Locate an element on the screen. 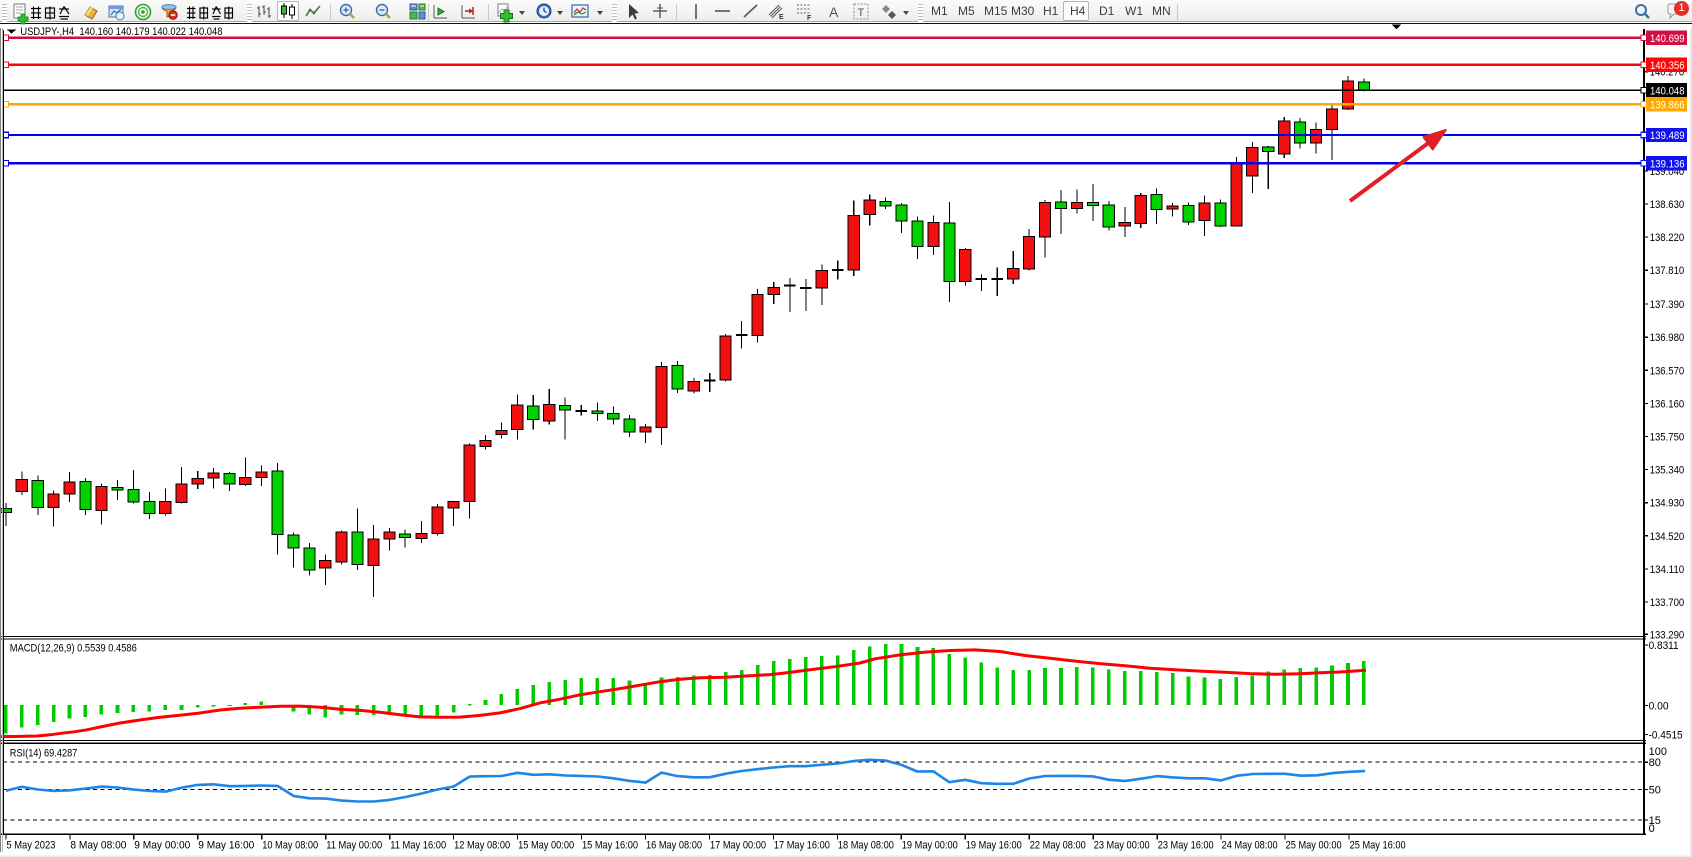  svg-text: 133.290 is located at coordinates (1667, 635).